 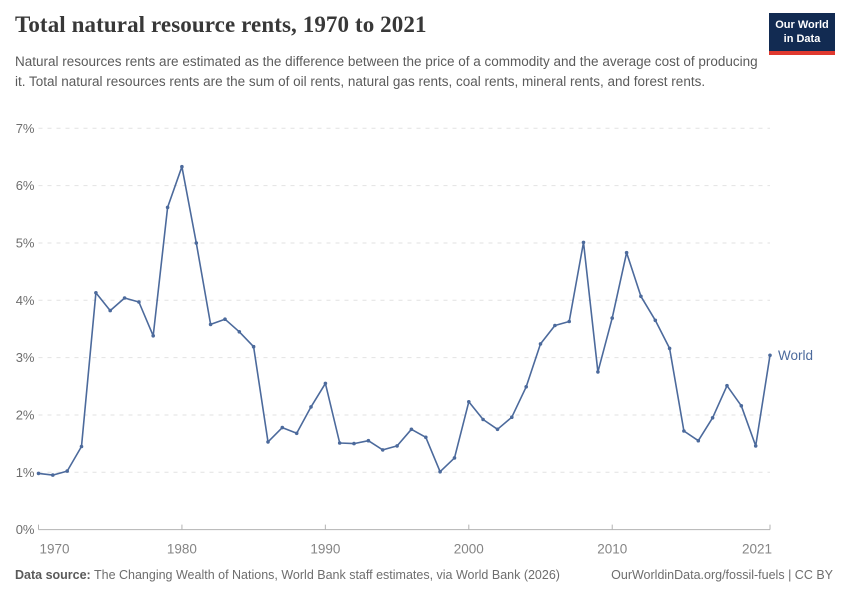 I want to click on y-tick-label: 0%, so click(x=25, y=529).